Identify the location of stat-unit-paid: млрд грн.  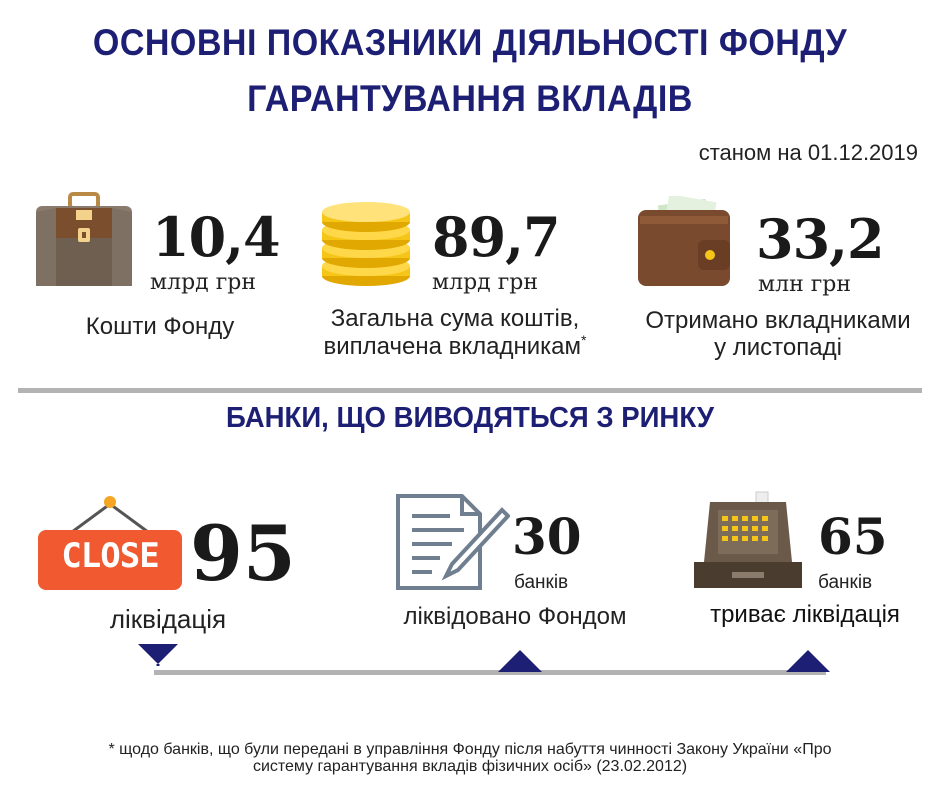
(485, 282).